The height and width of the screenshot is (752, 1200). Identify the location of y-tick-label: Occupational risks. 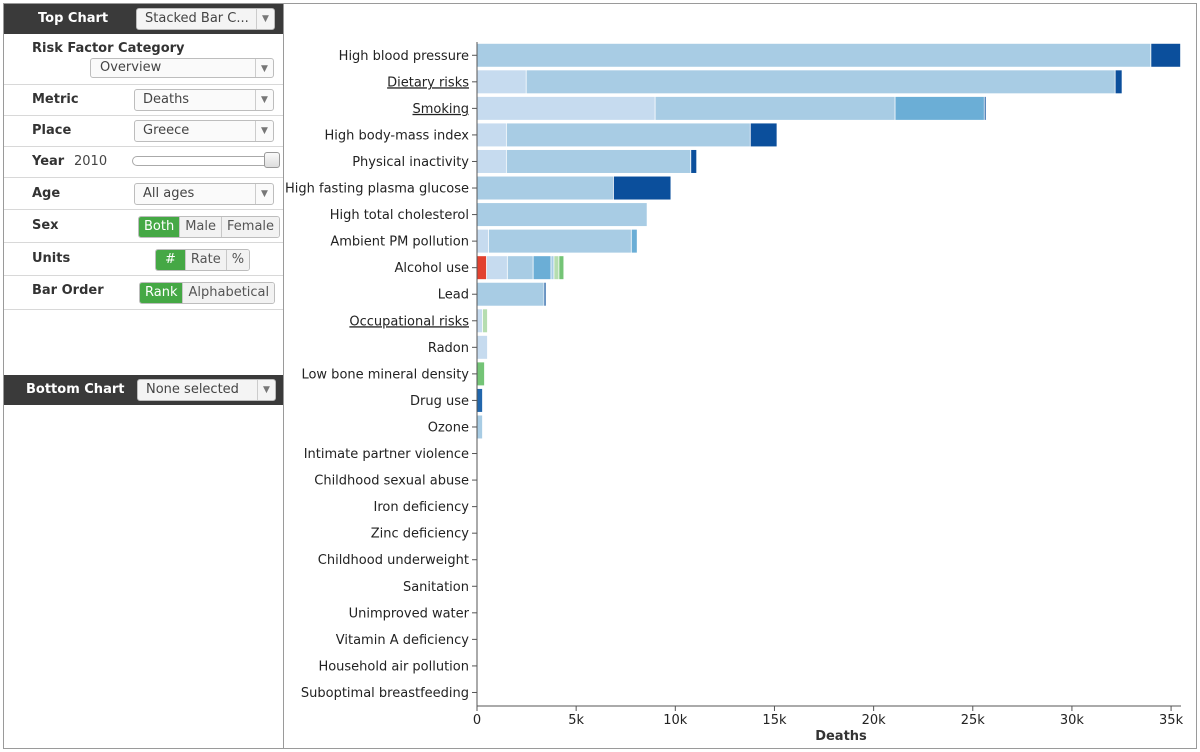
(409, 321).